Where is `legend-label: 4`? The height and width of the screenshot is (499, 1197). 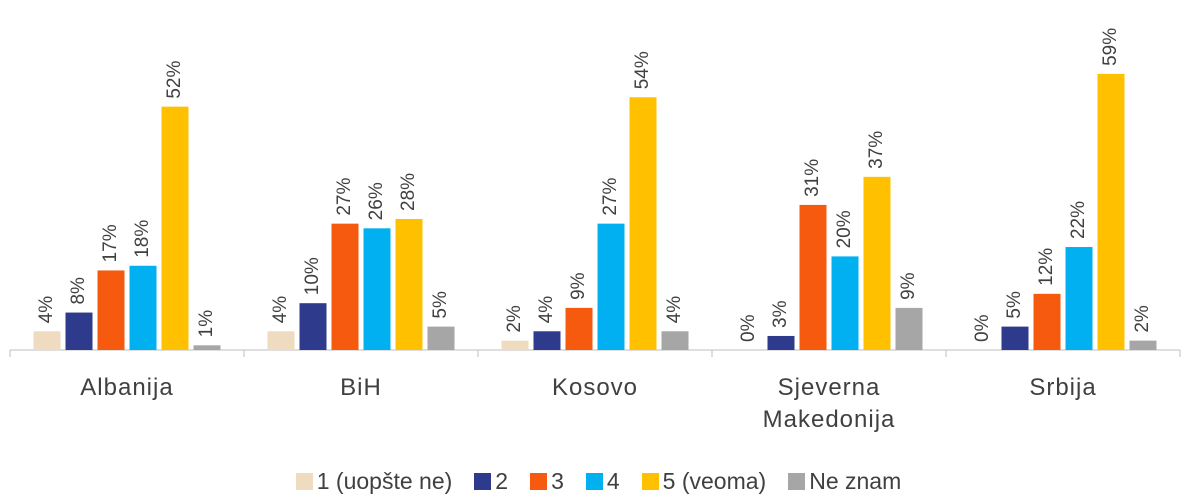
legend-label: 4 is located at coordinates (613, 481).